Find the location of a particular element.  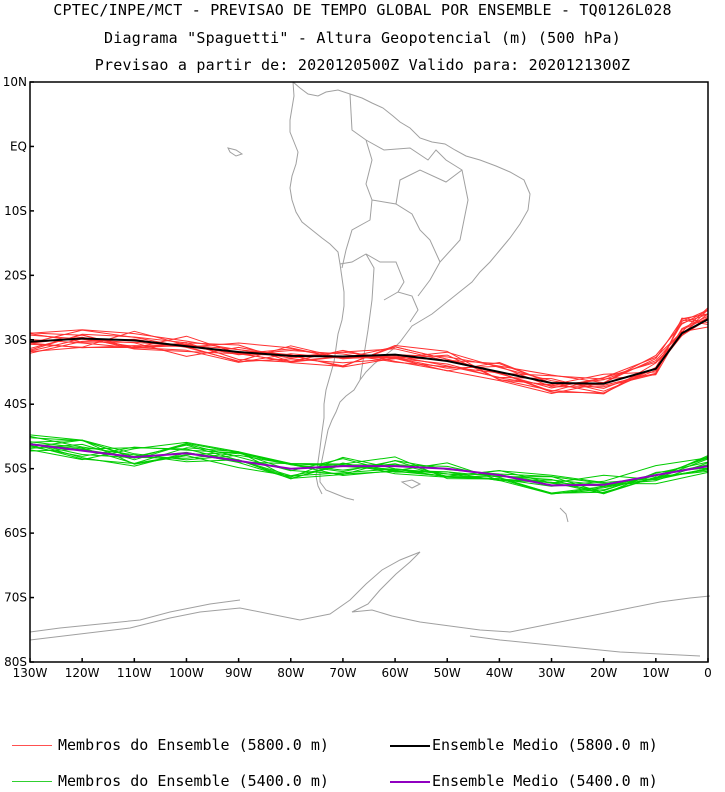

lat-tick-label: 80S is located at coordinates (15, 662).